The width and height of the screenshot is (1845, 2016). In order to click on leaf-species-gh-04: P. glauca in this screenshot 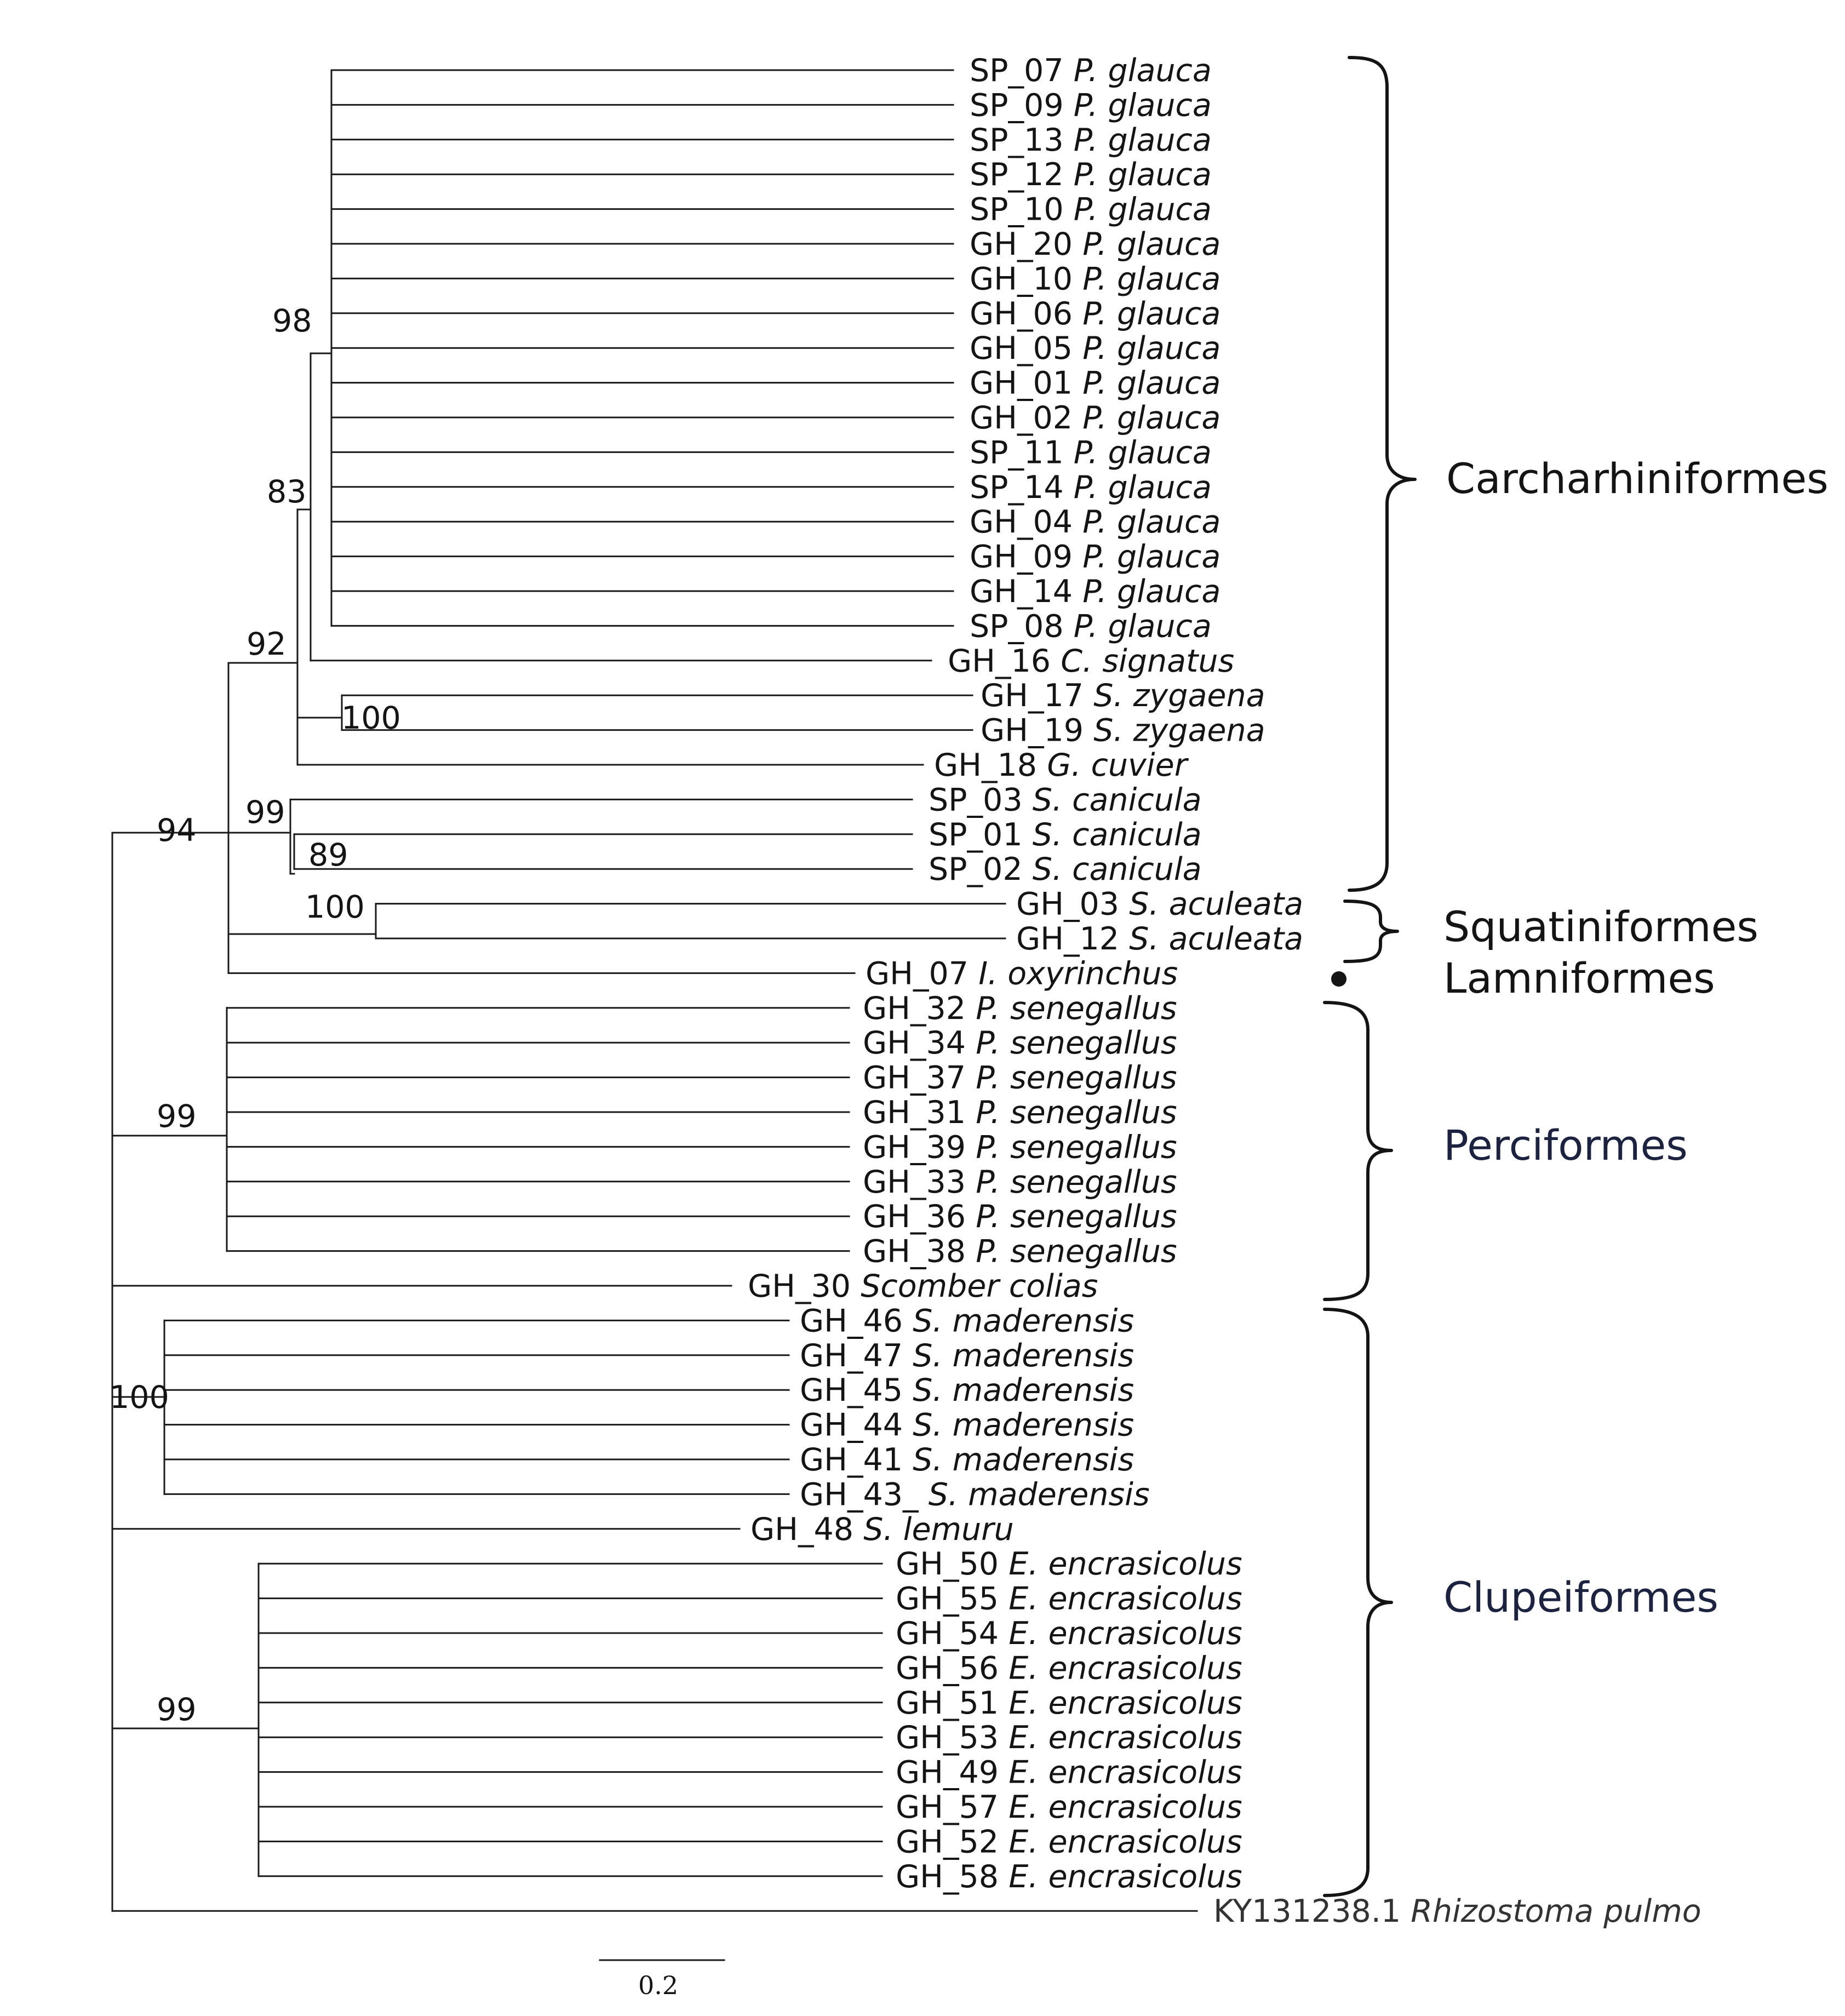, I will do `click(1151, 522)`.